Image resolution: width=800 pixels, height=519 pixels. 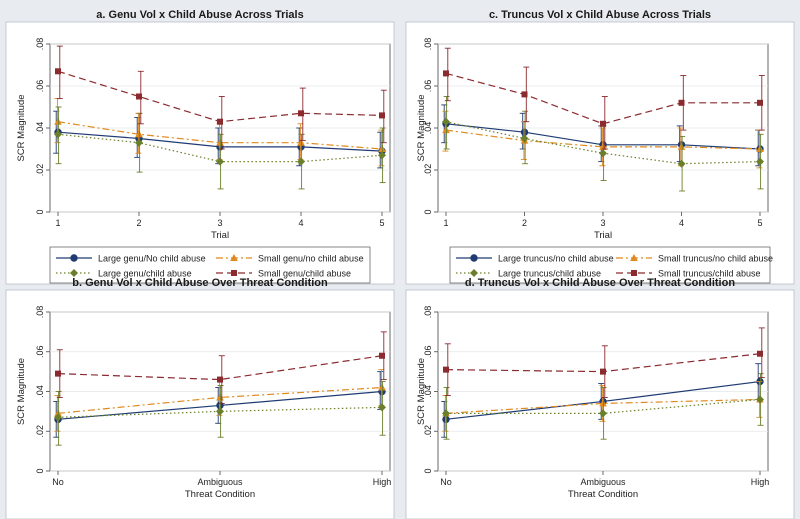 I want to click on series-line, so click(x=220, y=400).